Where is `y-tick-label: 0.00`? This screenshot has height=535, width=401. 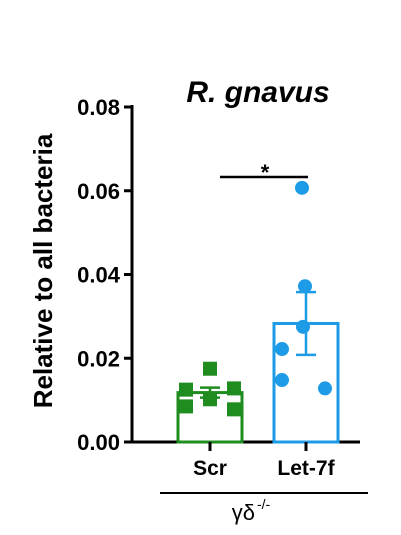
y-tick-label: 0.00 is located at coordinates (98, 442).